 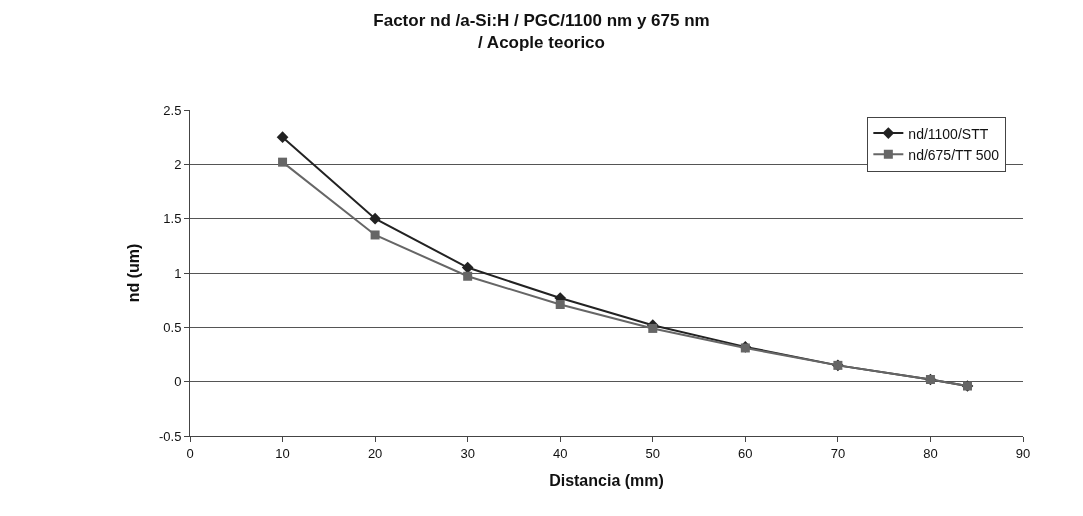 What do you see at coordinates (190, 453) in the screenshot?
I see `x-tick-label: 0` at bounding box center [190, 453].